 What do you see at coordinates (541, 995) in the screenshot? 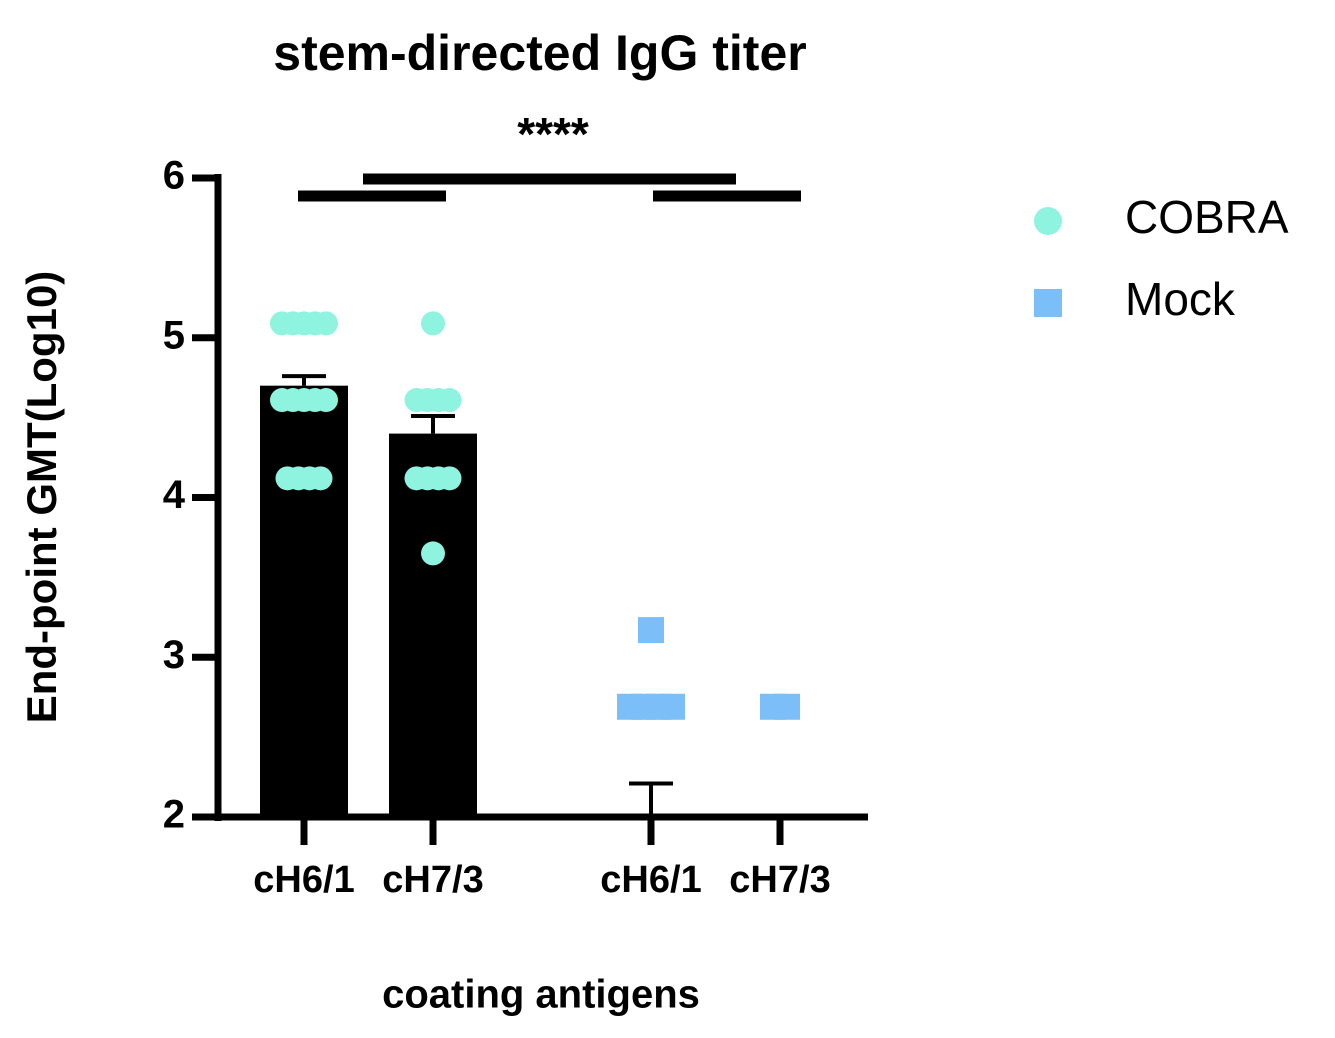
I see `x-axis-title: coating antigens` at bounding box center [541, 995].